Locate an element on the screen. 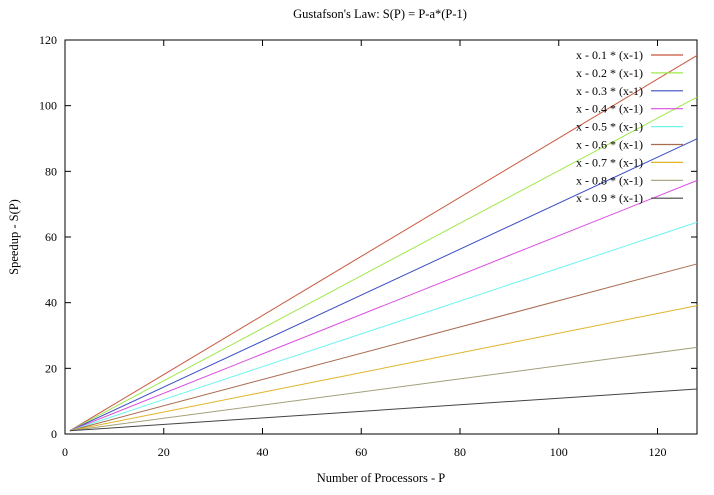 Image resolution: width=714 pixels, height=495 pixels. legend-label: x - 0.2 * (x-1) is located at coordinates (609, 73).